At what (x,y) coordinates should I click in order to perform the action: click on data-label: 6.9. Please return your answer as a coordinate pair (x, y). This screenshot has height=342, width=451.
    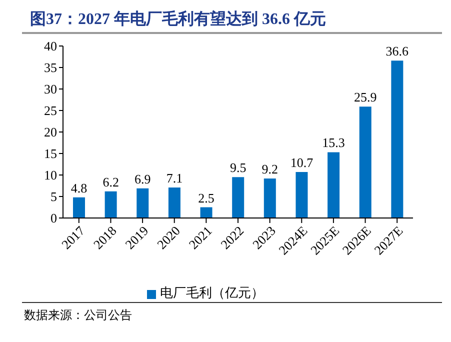
    Looking at the image, I should click on (142, 178).